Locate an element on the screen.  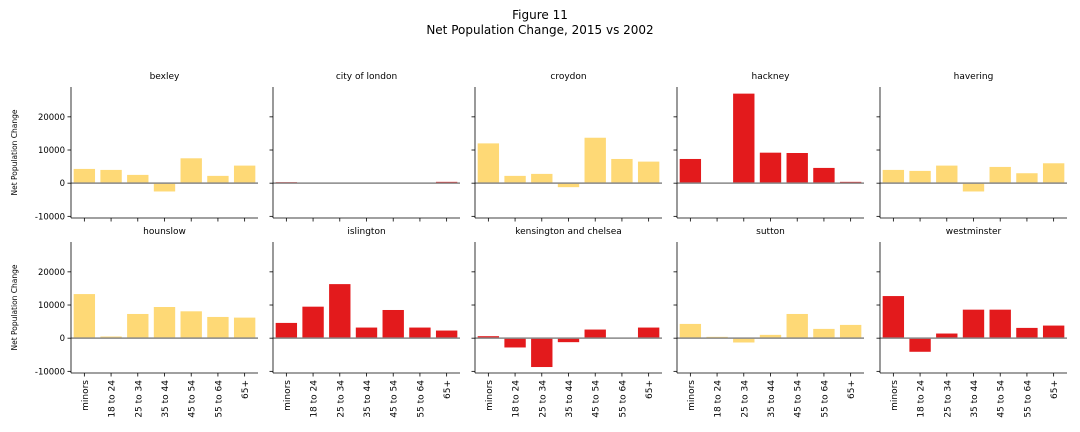
figure-subtitle: Net Population Change, 2015 vs 2002 is located at coordinates (540, 30).